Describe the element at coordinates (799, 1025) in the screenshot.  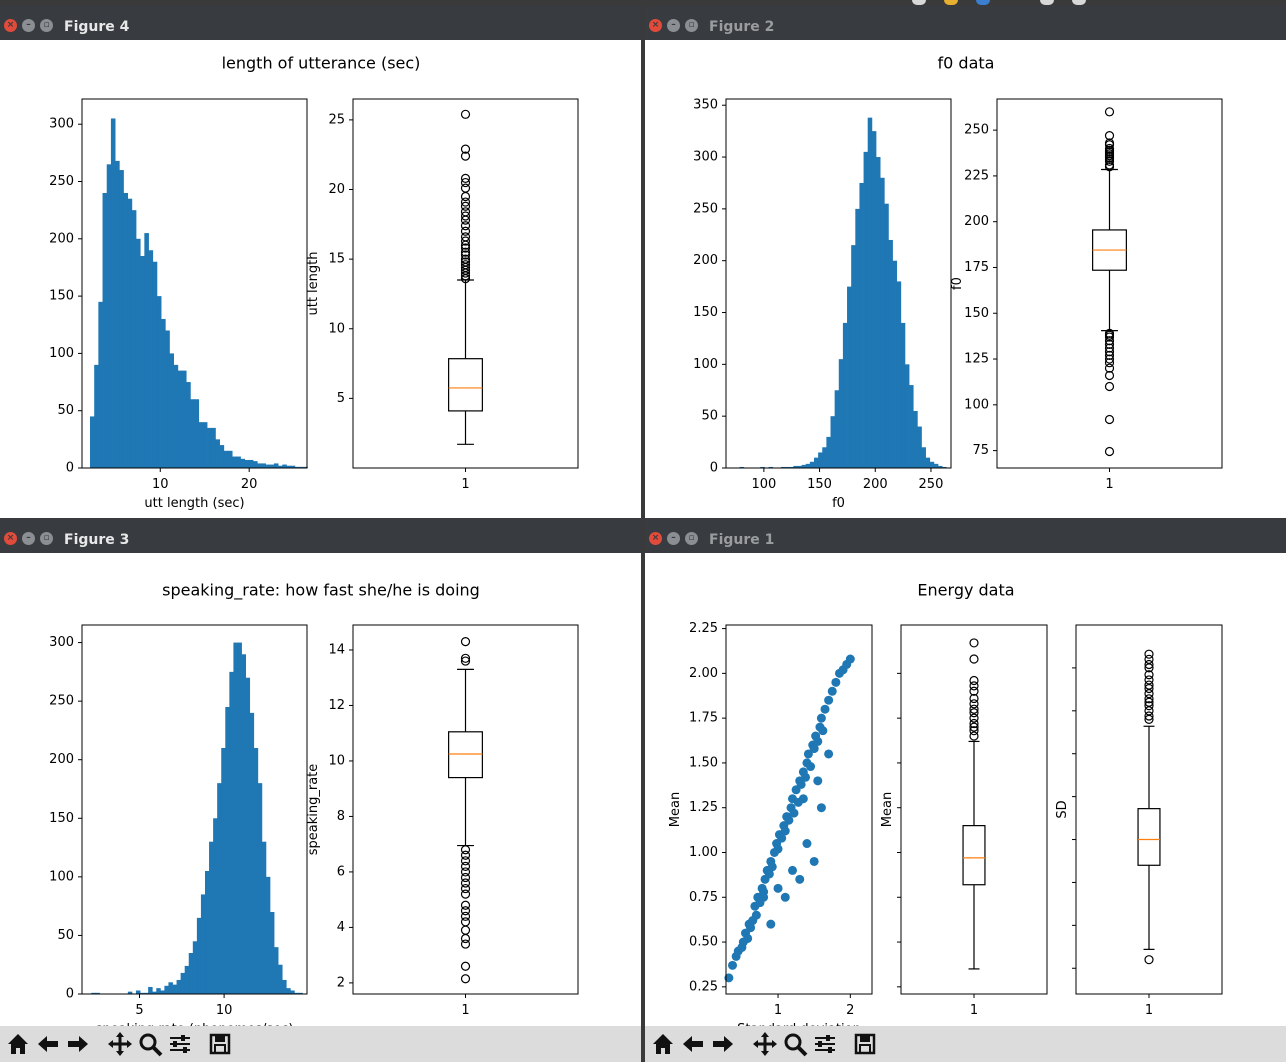
I see `x-axis-label: Standard deviation` at that location.